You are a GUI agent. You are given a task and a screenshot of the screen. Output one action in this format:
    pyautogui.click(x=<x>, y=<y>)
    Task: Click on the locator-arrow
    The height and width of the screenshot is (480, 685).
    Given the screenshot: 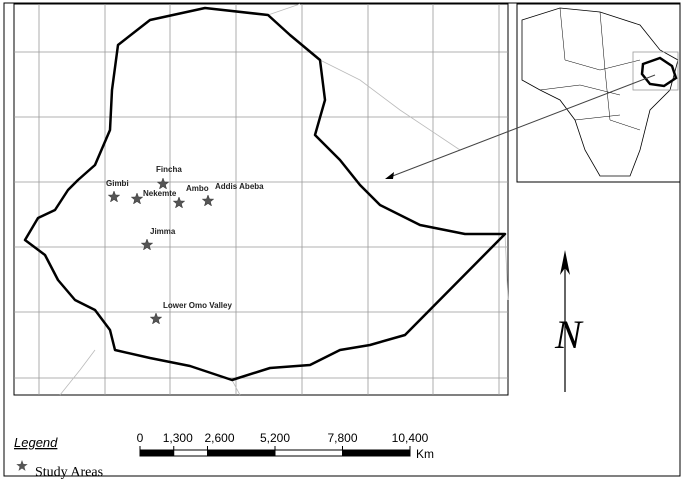 What is the action you would take?
    pyautogui.click(x=522, y=126)
    